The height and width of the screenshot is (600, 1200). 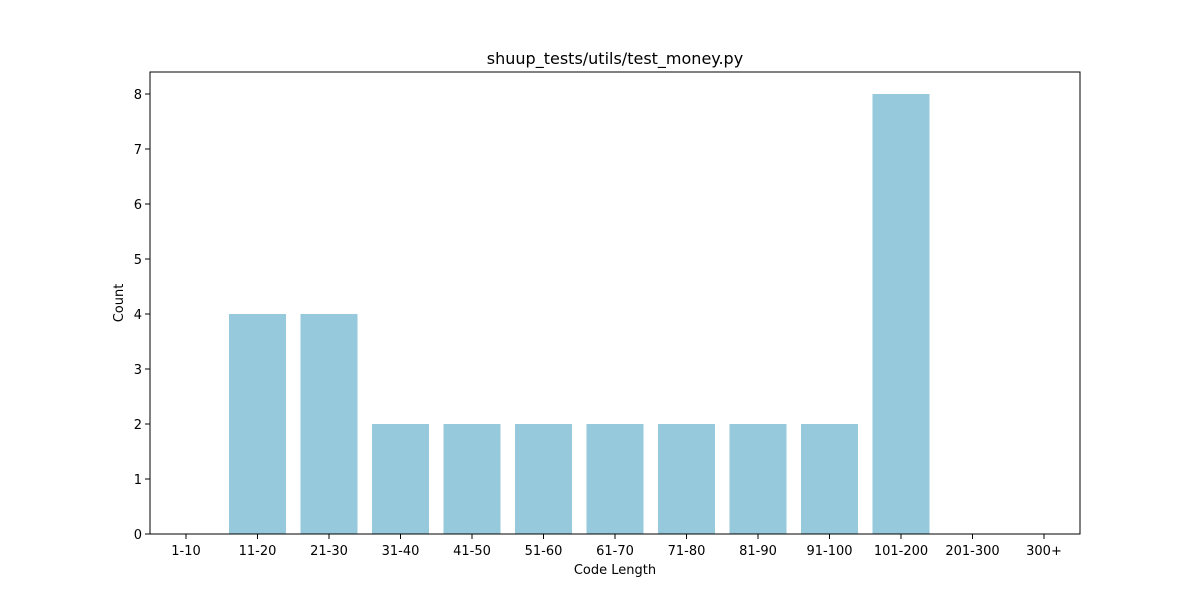 I want to click on x-tick-label: 201-300, so click(x=972, y=551).